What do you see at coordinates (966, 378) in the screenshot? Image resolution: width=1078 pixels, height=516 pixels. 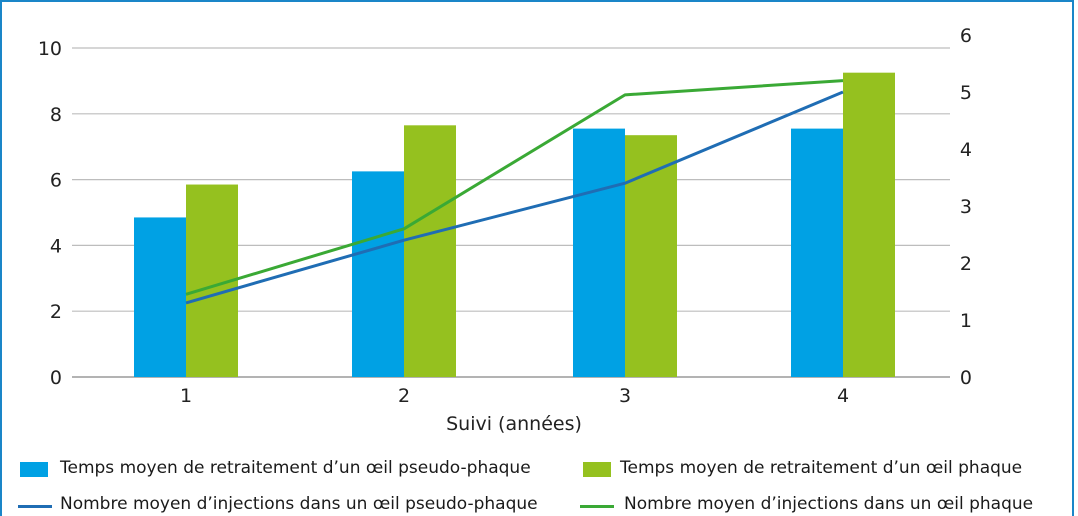 I see `y-right-tick-label: 0` at bounding box center [966, 378].